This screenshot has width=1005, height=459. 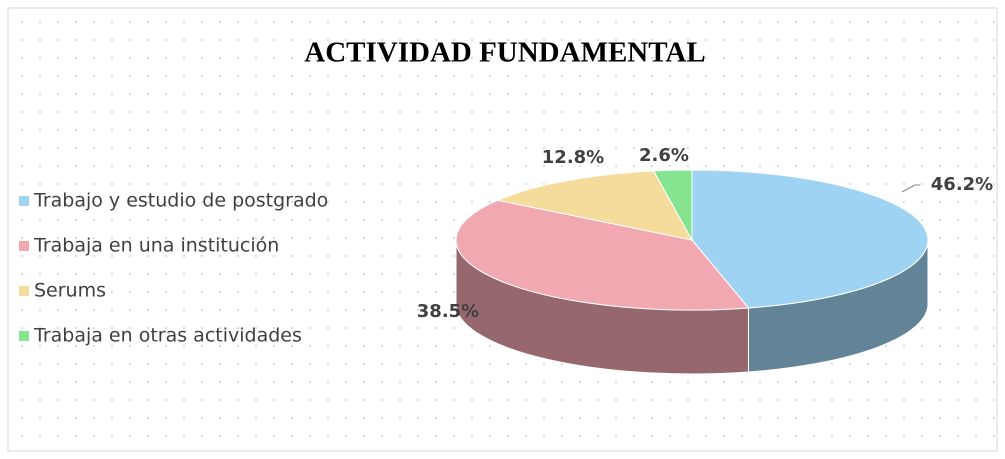 What do you see at coordinates (180, 201) in the screenshot?
I see `legend-label: Trabajo y estudio de postgrado` at bounding box center [180, 201].